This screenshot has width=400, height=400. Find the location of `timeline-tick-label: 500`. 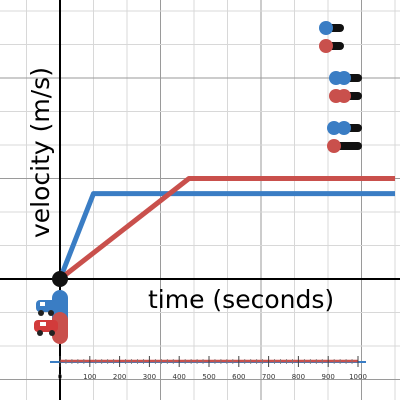

timeline-tick-label: 500 is located at coordinates (208, 377).